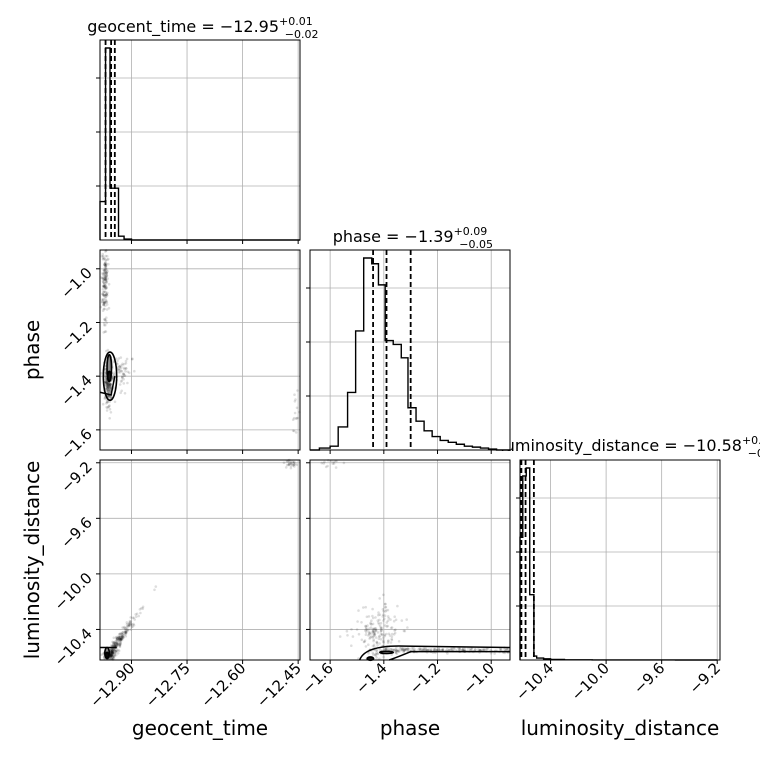 The height and width of the screenshot is (760, 760). I want to click on title-lower-error: −0.05, so click(476, 244).